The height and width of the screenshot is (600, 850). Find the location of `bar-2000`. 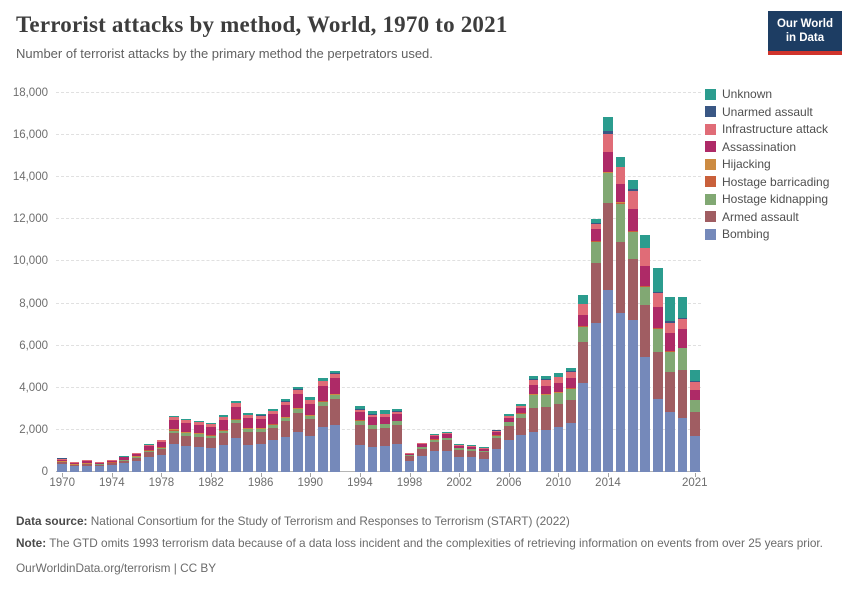

bar-2000 is located at coordinates (434, 452).